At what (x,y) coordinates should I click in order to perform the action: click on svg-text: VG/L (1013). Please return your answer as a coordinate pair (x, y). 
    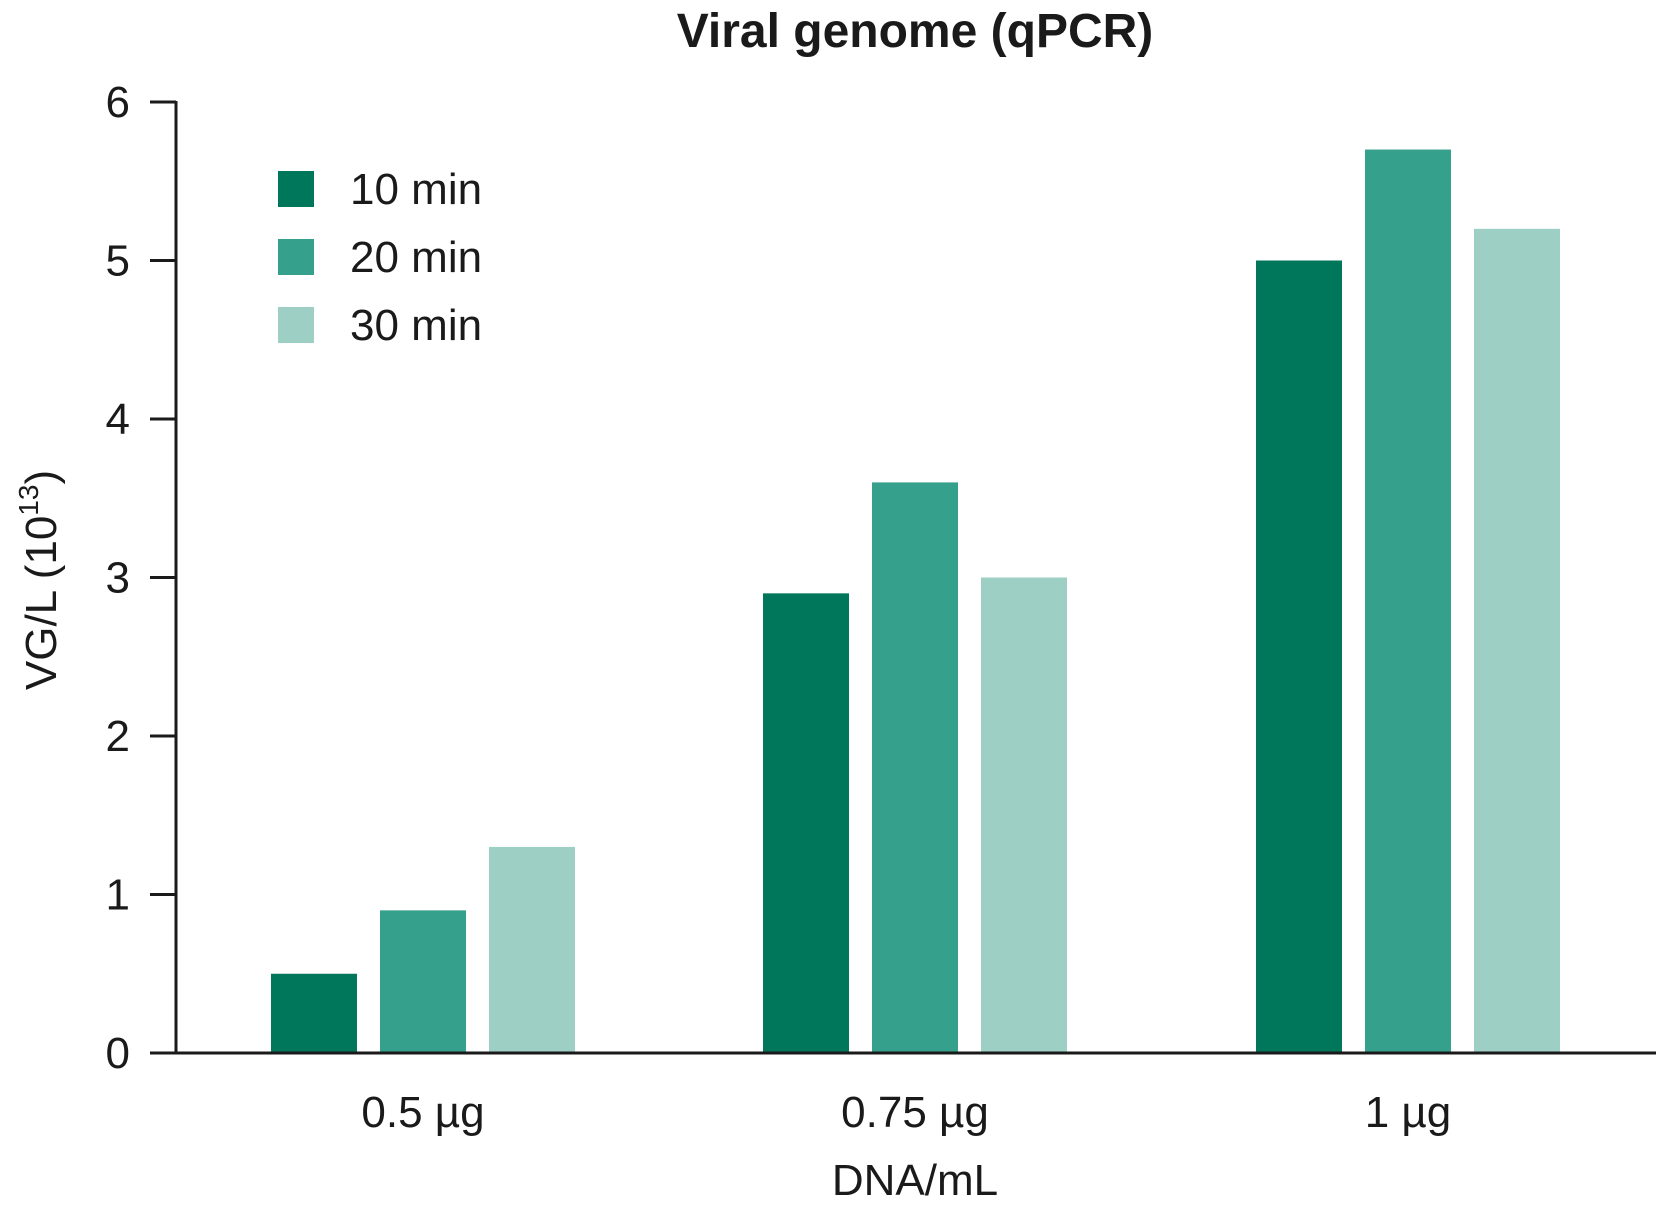
    Looking at the image, I should click on (39, 580).